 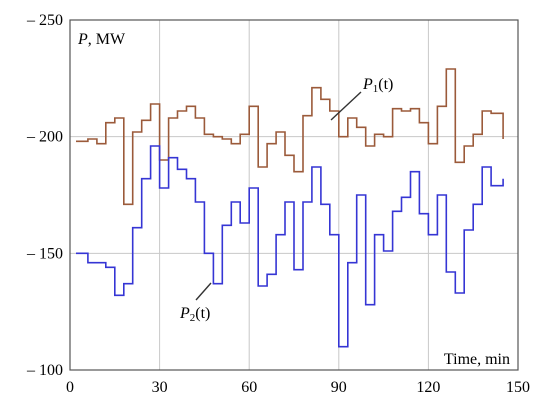 I want to click on x-tick-label: 120, so click(x=428, y=387).